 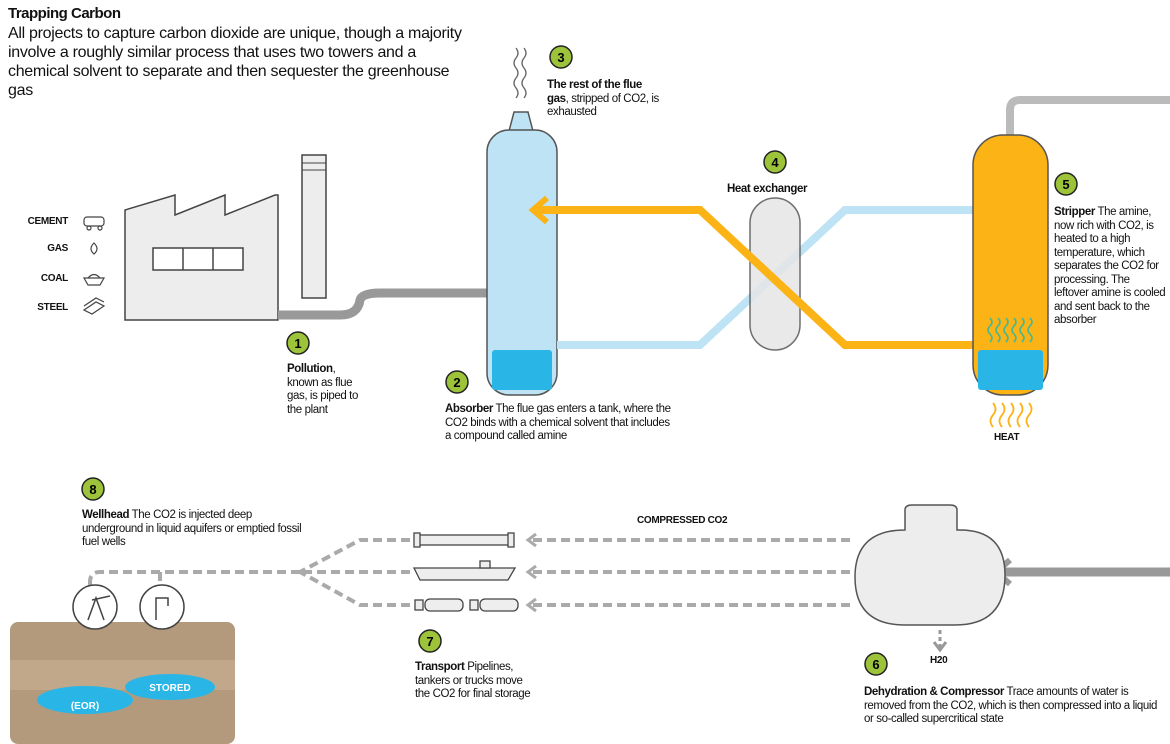 What do you see at coordinates (775, 274) in the screenshot?
I see `heat-exchanger` at bounding box center [775, 274].